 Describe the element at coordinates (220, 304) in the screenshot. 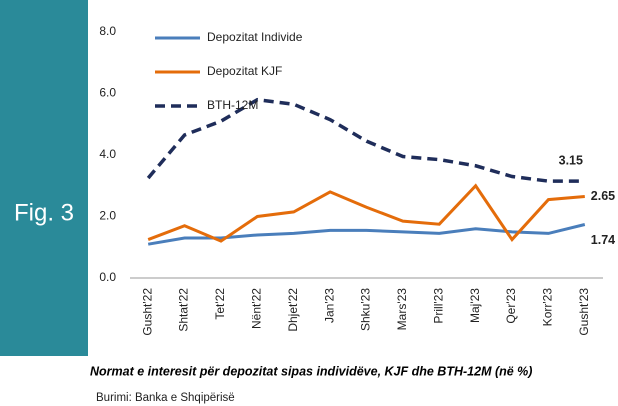

I see `x-tick-label: Tet'22` at that location.